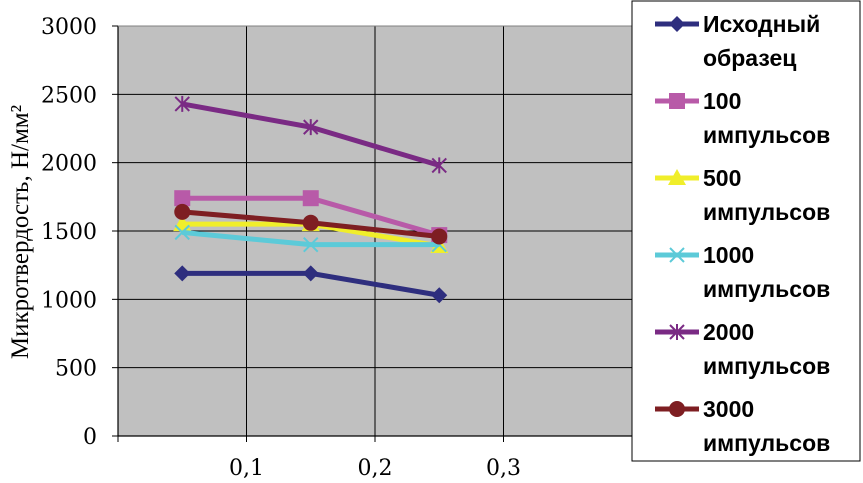  I want to click on y-axis-ticks: 0 500 1000 1500 2000 2500 3000, so click(79, 232).